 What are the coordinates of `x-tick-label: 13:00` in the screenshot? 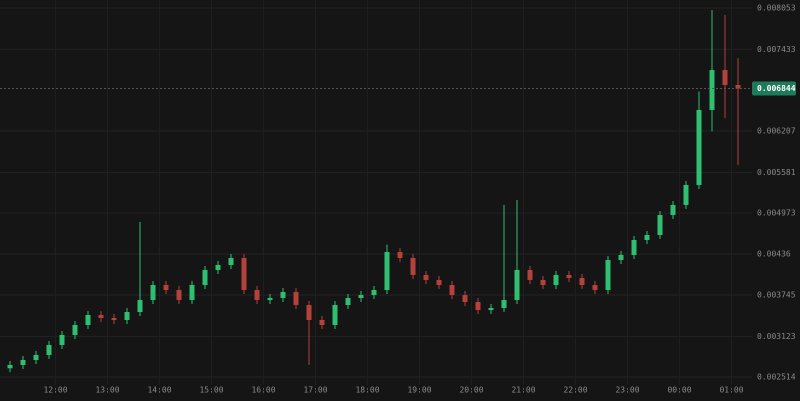 It's located at (107, 390).